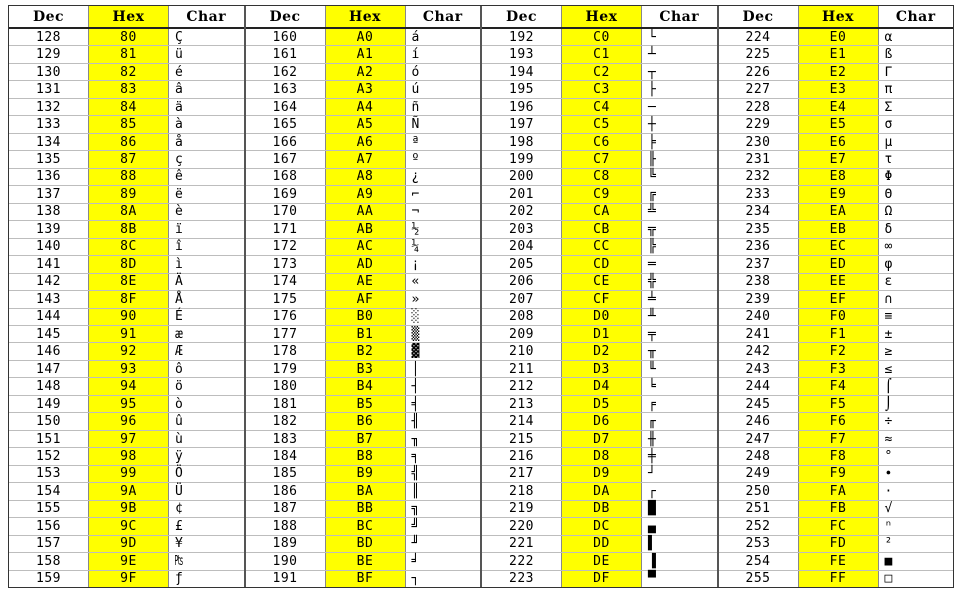 Image resolution: width=966 pixels, height=596 pixels. Describe the element at coordinates (286, 229) in the screenshot. I see `dec-cell: 171` at that location.